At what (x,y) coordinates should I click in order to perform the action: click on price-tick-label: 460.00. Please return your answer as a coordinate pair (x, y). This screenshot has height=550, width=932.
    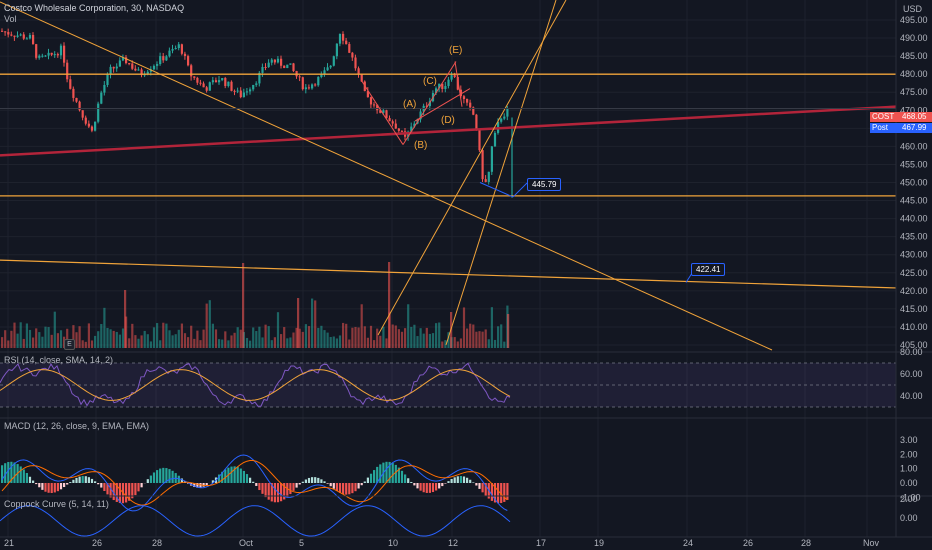
    Looking at the image, I should click on (914, 146).